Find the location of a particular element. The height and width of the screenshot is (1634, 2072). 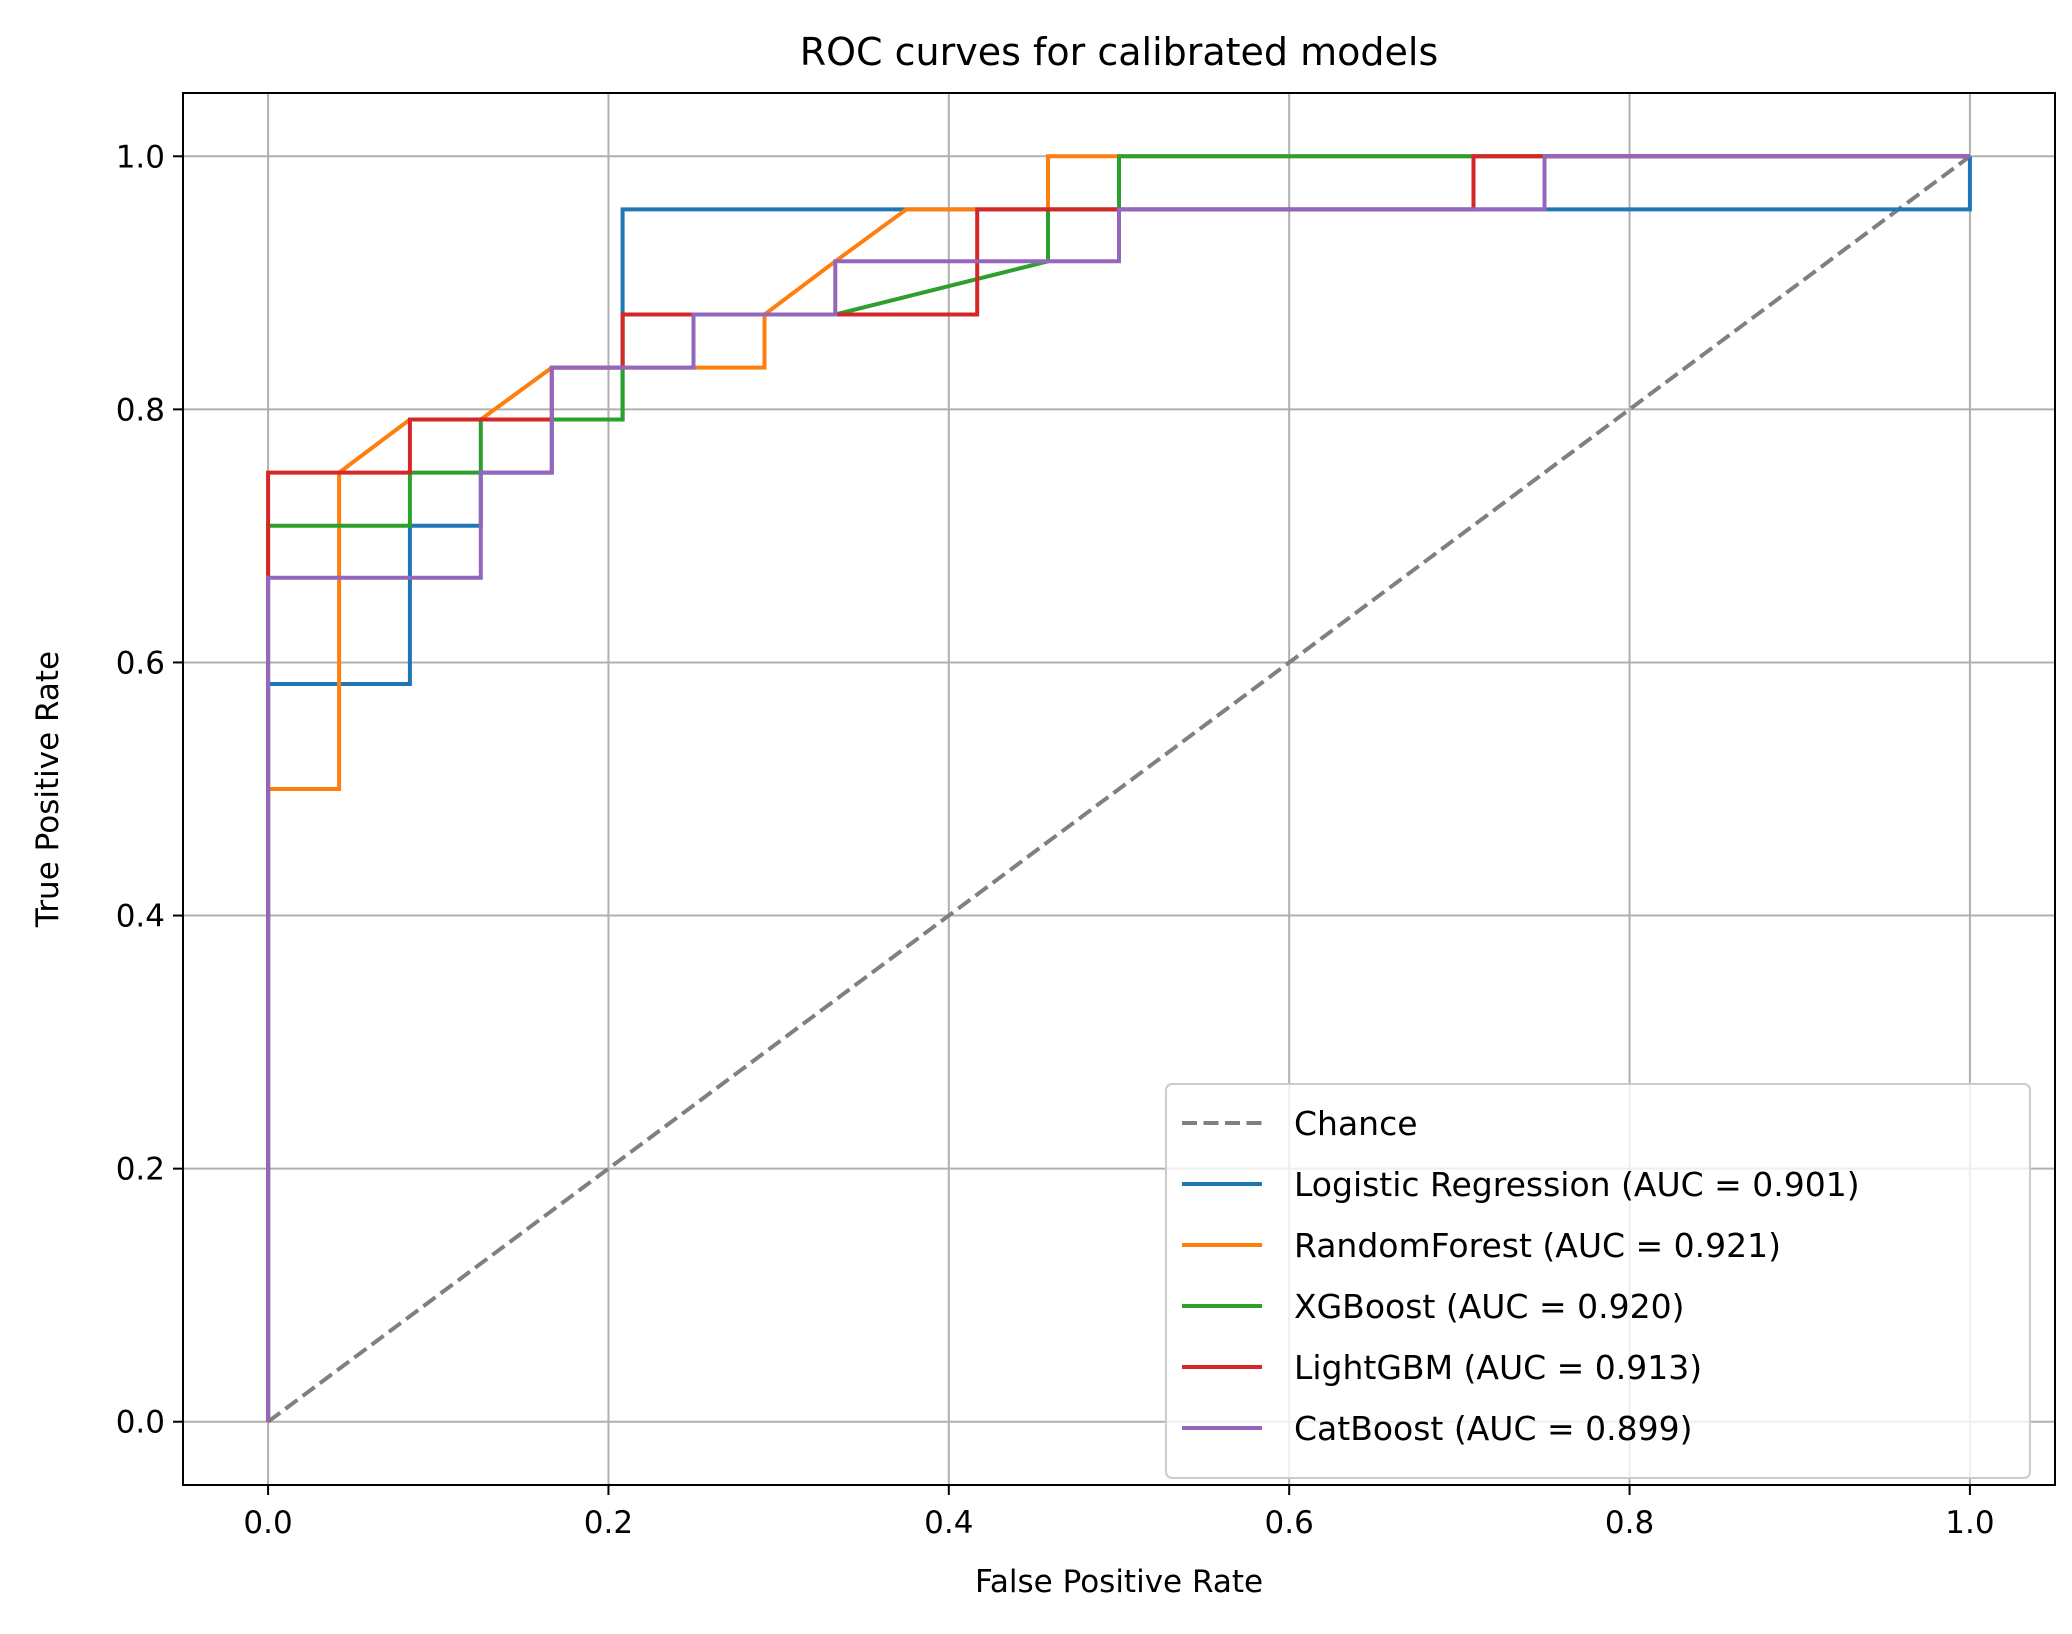

legend-box is located at coordinates (1598, 1281).